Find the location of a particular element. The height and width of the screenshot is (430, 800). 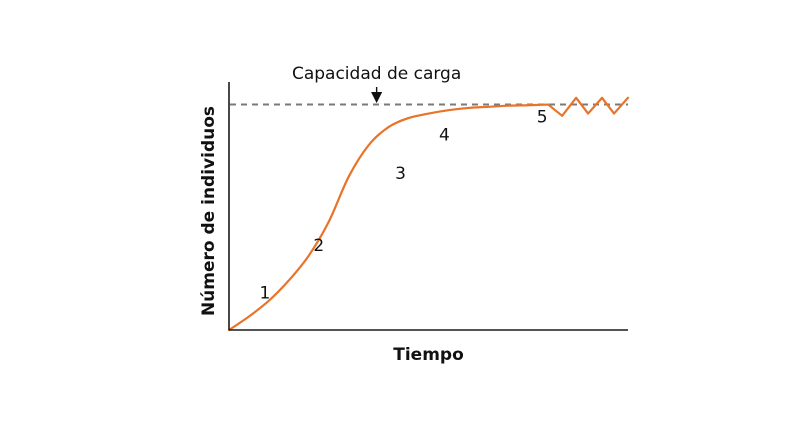

stage-label-5: 5 is located at coordinates (542, 118).